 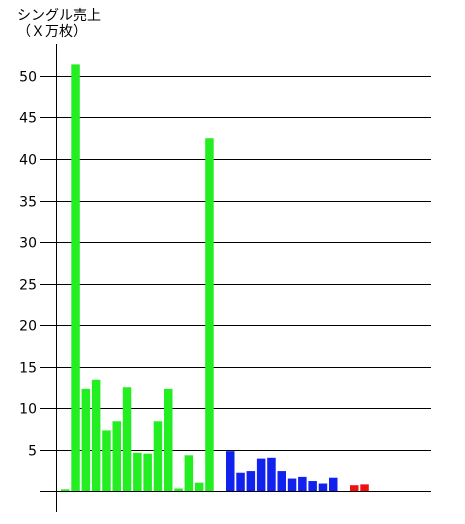 I want to click on y-tick-label: 30, so click(x=28, y=244).